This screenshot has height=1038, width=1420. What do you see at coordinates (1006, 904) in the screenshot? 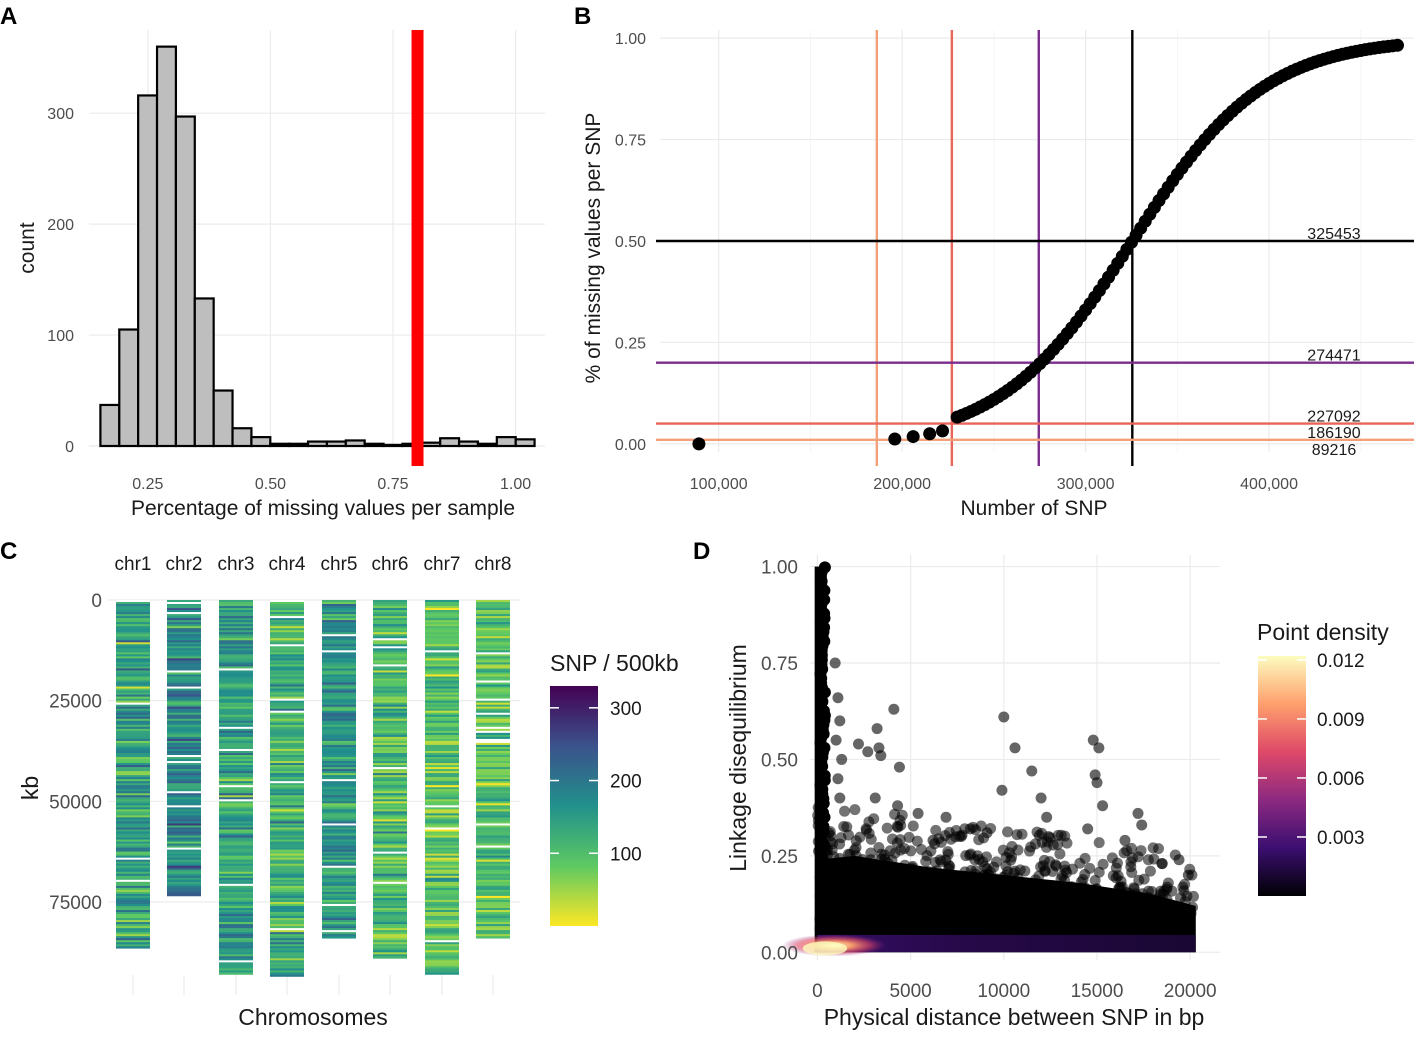
I see `dense-point-region` at bounding box center [1006, 904].